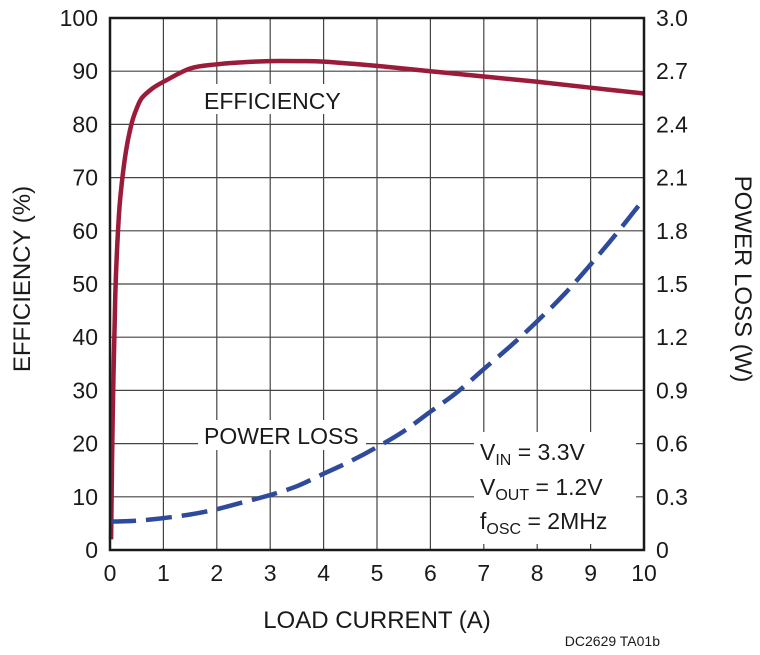  Describe the element at coordinates (85, 284) in the screenshot. I see `y-left-tick-label: 50` at that location.